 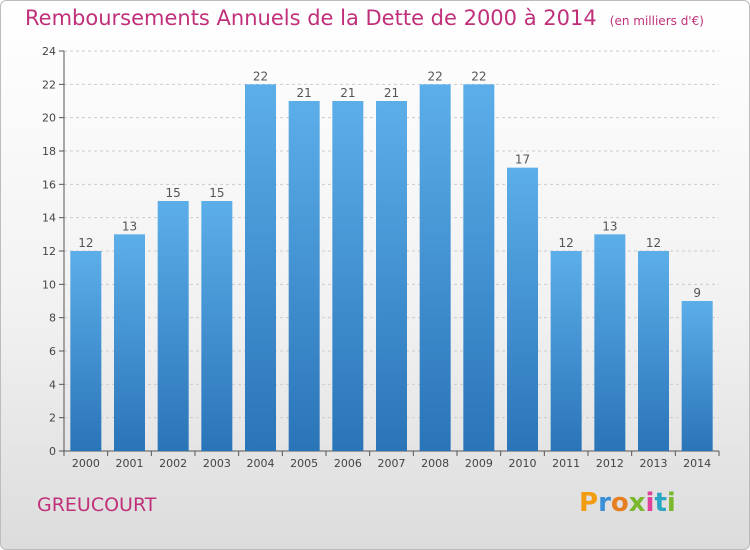 I want to click on logo-letter: P, so click(x=589, y=503).